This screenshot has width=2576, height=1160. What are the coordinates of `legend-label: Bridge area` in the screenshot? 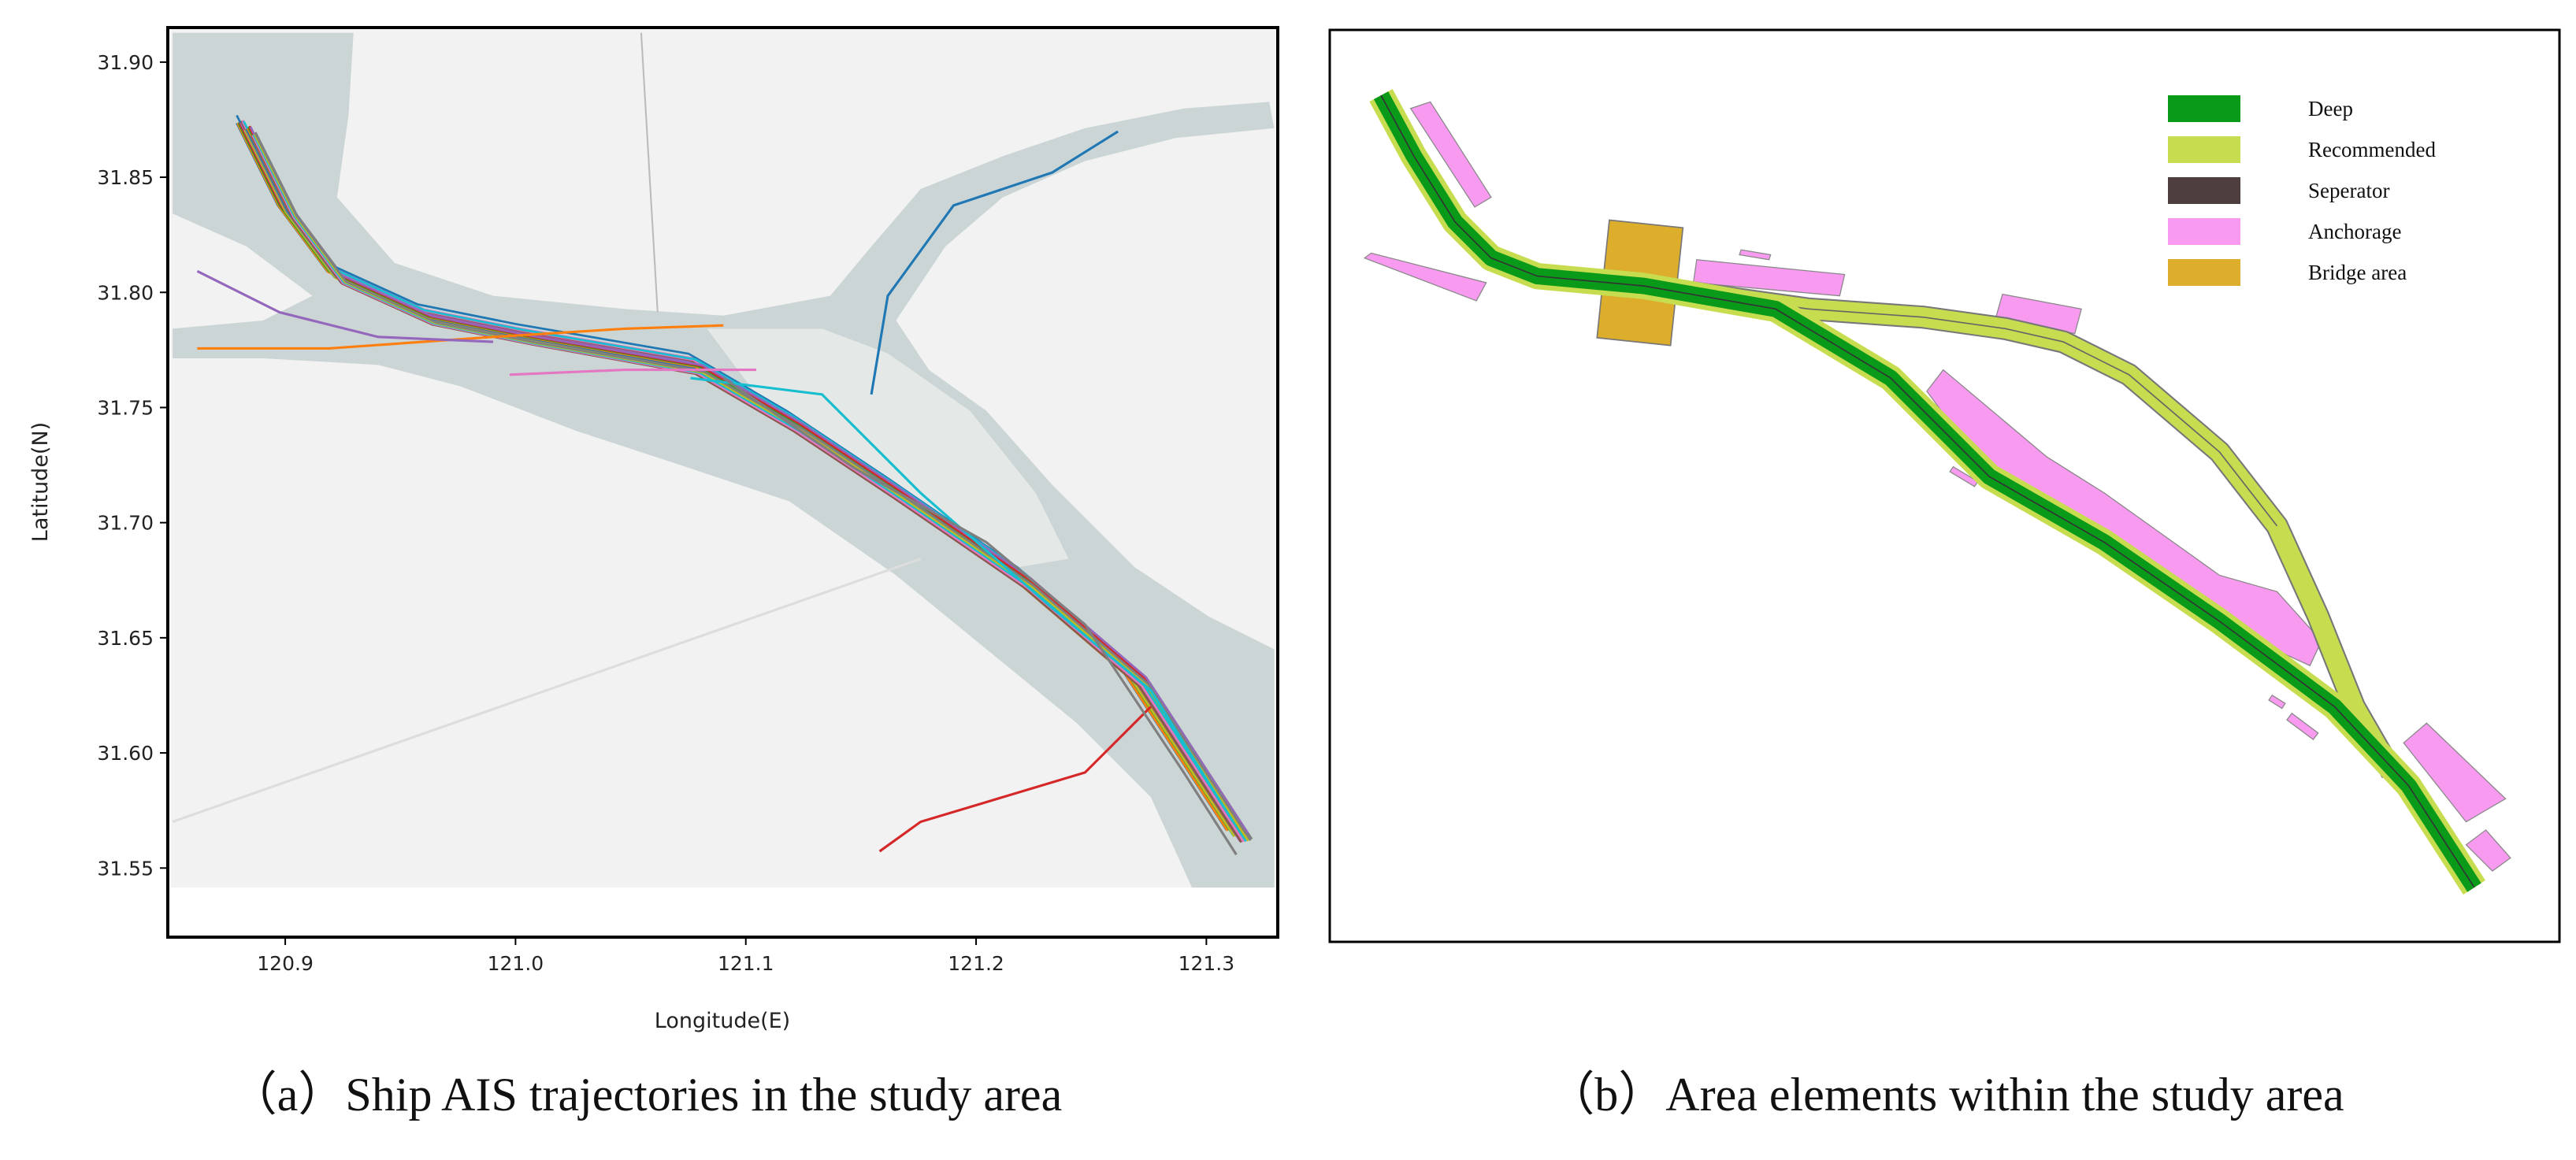 It's located at (2357, 272).